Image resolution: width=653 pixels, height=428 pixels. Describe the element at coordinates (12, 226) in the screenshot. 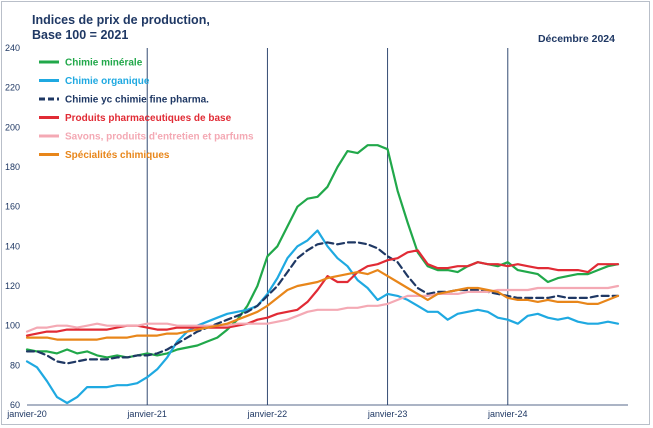

I see `y-axis: 60 80 100 120 140 160 180 200 220 240` at that location.